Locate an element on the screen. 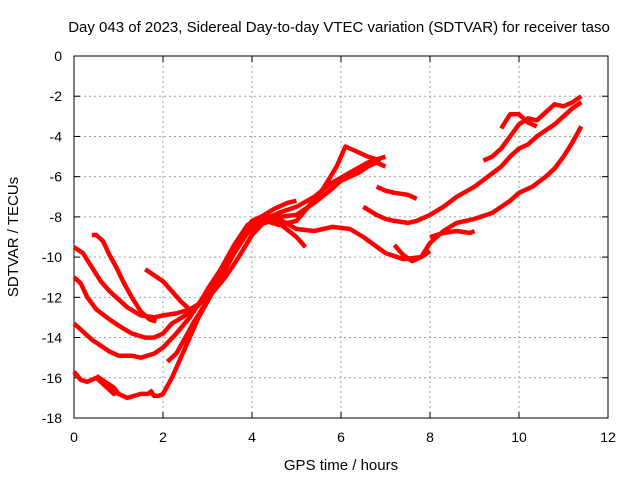 The image size is (640, 480). y-tick-label: 0 is located at coordinates (58, 56).